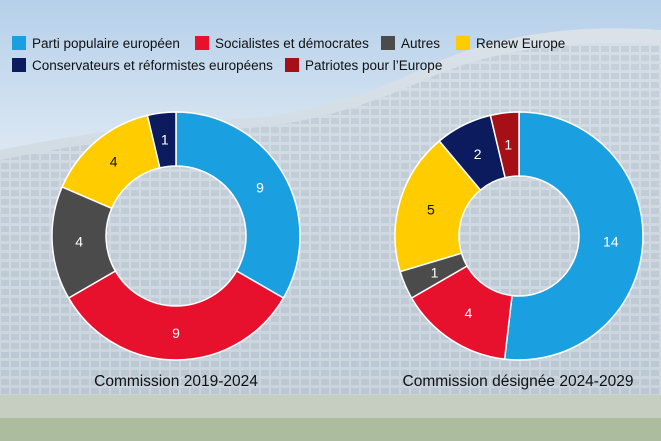  Describe the element at coordinates (435, 272) in the screenshot. I see `slice-label-autres: 1` at that location.